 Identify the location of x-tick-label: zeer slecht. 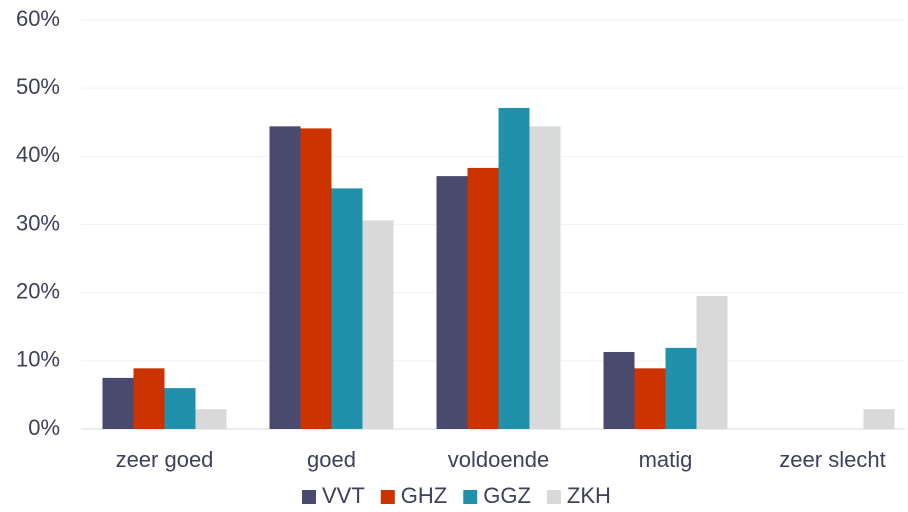
(832, 459).